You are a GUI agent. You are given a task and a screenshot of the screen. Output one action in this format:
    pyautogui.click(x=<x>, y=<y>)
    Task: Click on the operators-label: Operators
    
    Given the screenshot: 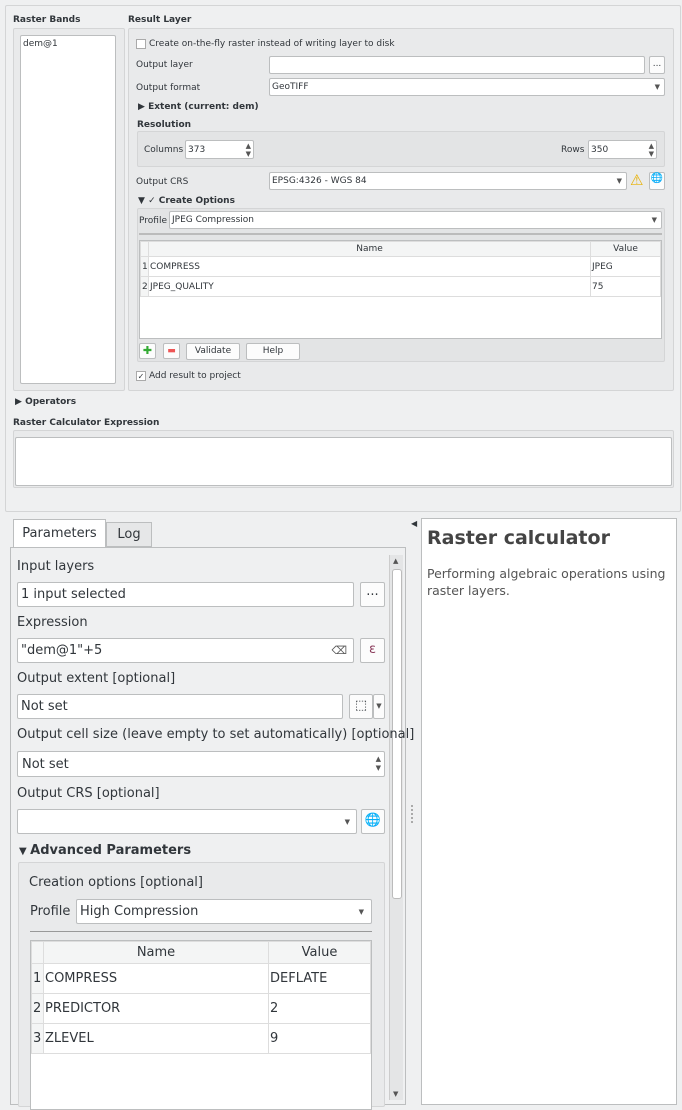 What is the action you would take?
    pyautogui.click(x=51, y=402)
    